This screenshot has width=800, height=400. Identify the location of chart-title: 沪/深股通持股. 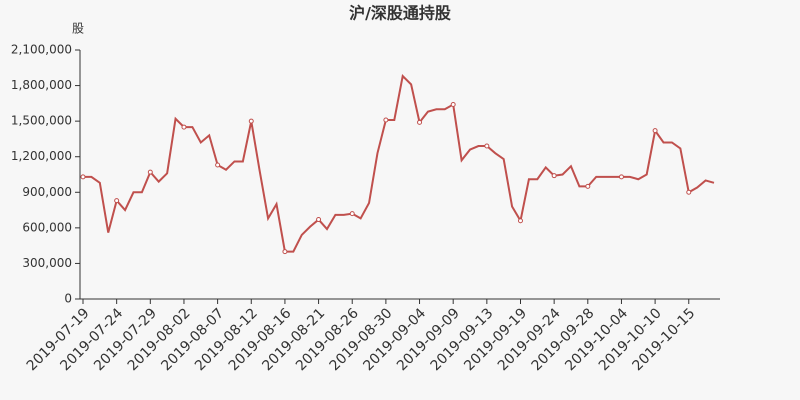
(400, 13).